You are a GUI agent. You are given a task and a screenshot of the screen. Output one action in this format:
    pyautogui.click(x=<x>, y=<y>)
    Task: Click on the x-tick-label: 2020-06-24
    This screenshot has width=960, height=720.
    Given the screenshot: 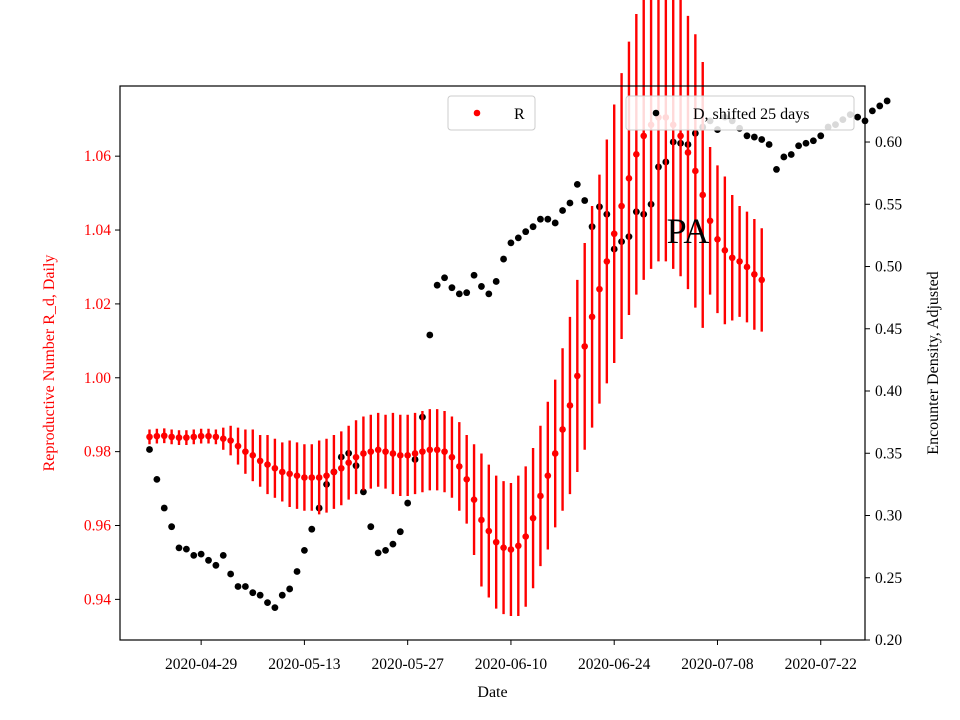 What is the action you would take?
    pyautogui.click(x=614, y=664)
    